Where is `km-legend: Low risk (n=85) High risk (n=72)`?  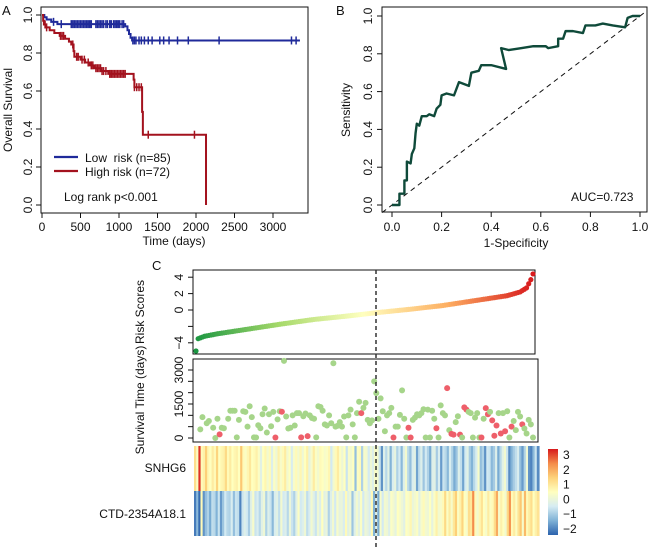 km-legend: Low risk (n=85) High risk (n=72) is located at coordinates (112, 165).